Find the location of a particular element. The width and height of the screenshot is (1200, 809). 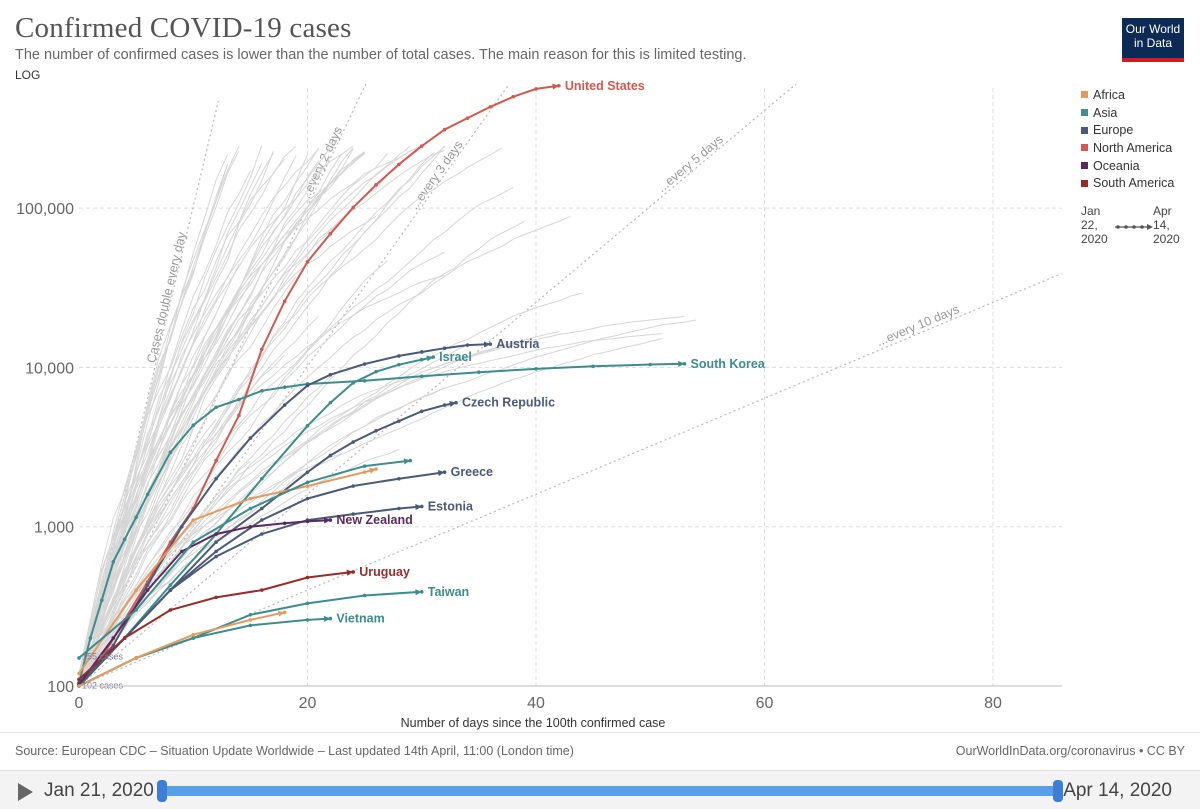

mini-timeline-end: Apr 14, 2020 is located at coordinates (1166, 225).